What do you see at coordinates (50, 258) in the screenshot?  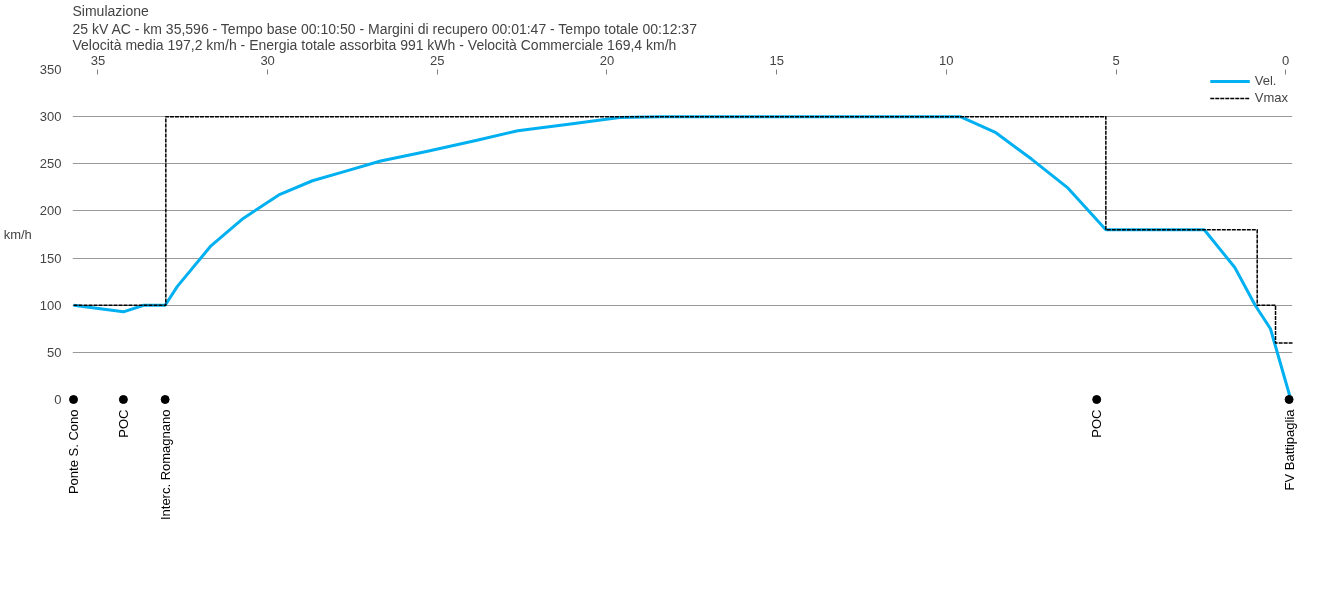 I see `y-tick-label: 150` at bounding box center [50, 258].